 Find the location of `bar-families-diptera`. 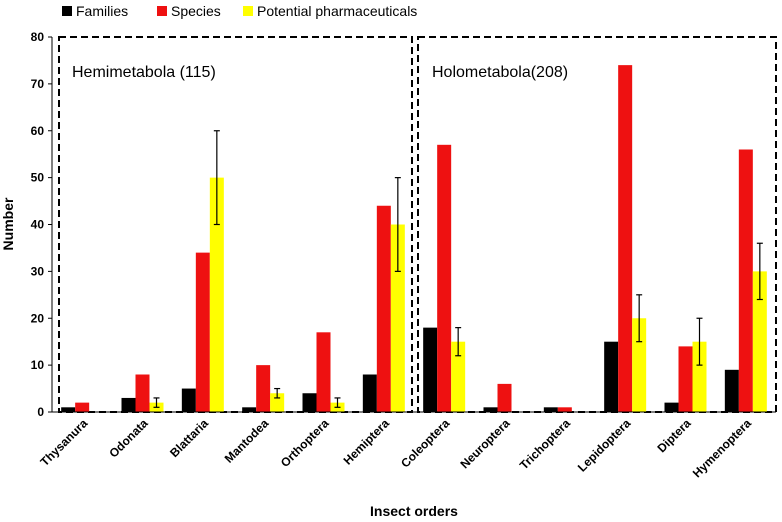

bar-families-diptera is located at coordinates (671, 407).